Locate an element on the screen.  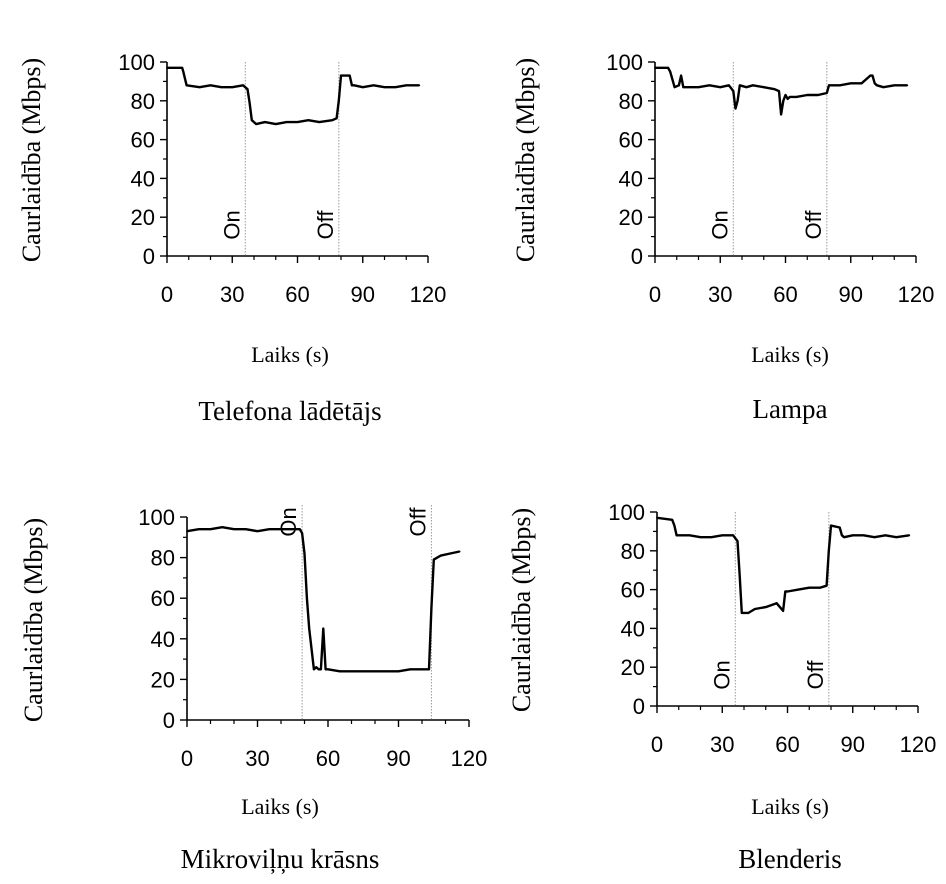
y-tick-label: 20 is located at coordinates (163, 679).